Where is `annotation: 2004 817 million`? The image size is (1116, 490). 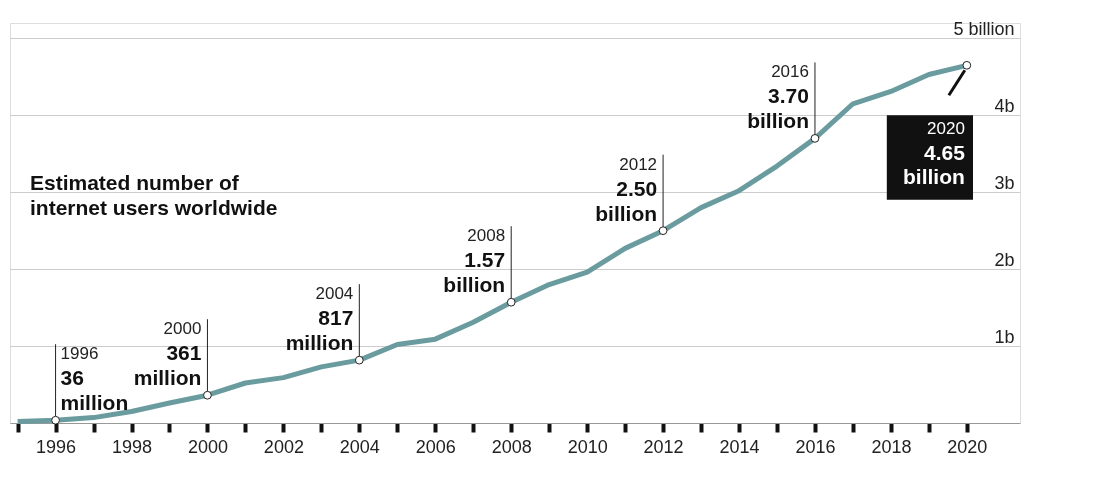
annotation: 2004 817 million is located at coordinates (319, 319).